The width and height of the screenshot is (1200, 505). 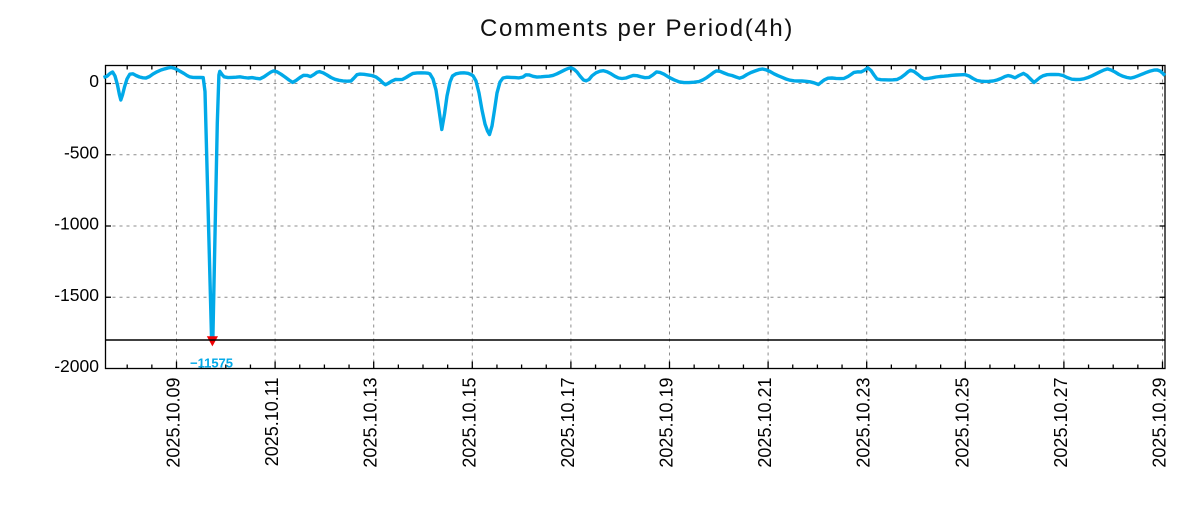 What do you see at coordinates (962, 423) in the screenshot?
I see `svg-text: 2025.10.25` at bounding box center [962, 423].